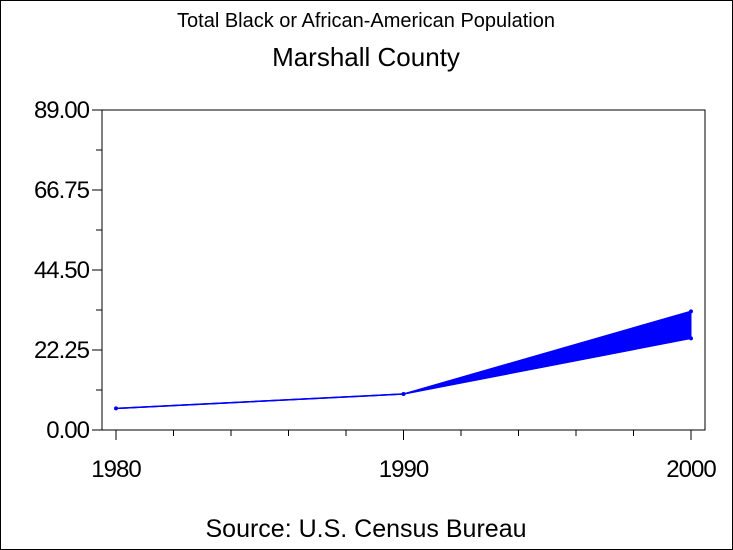  I want to click on x-tick-label: 2000, so click(691, 469).